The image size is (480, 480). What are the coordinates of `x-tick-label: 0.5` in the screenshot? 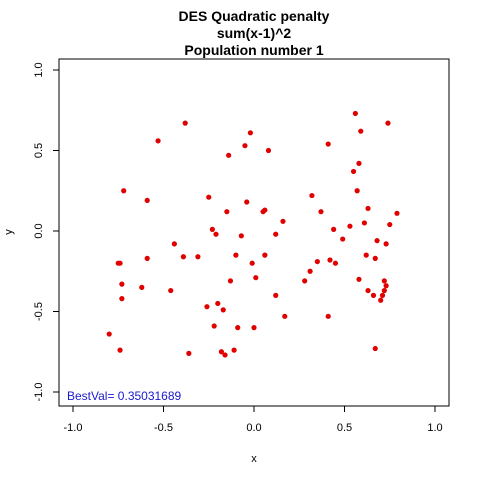 It's located at (344, 428).